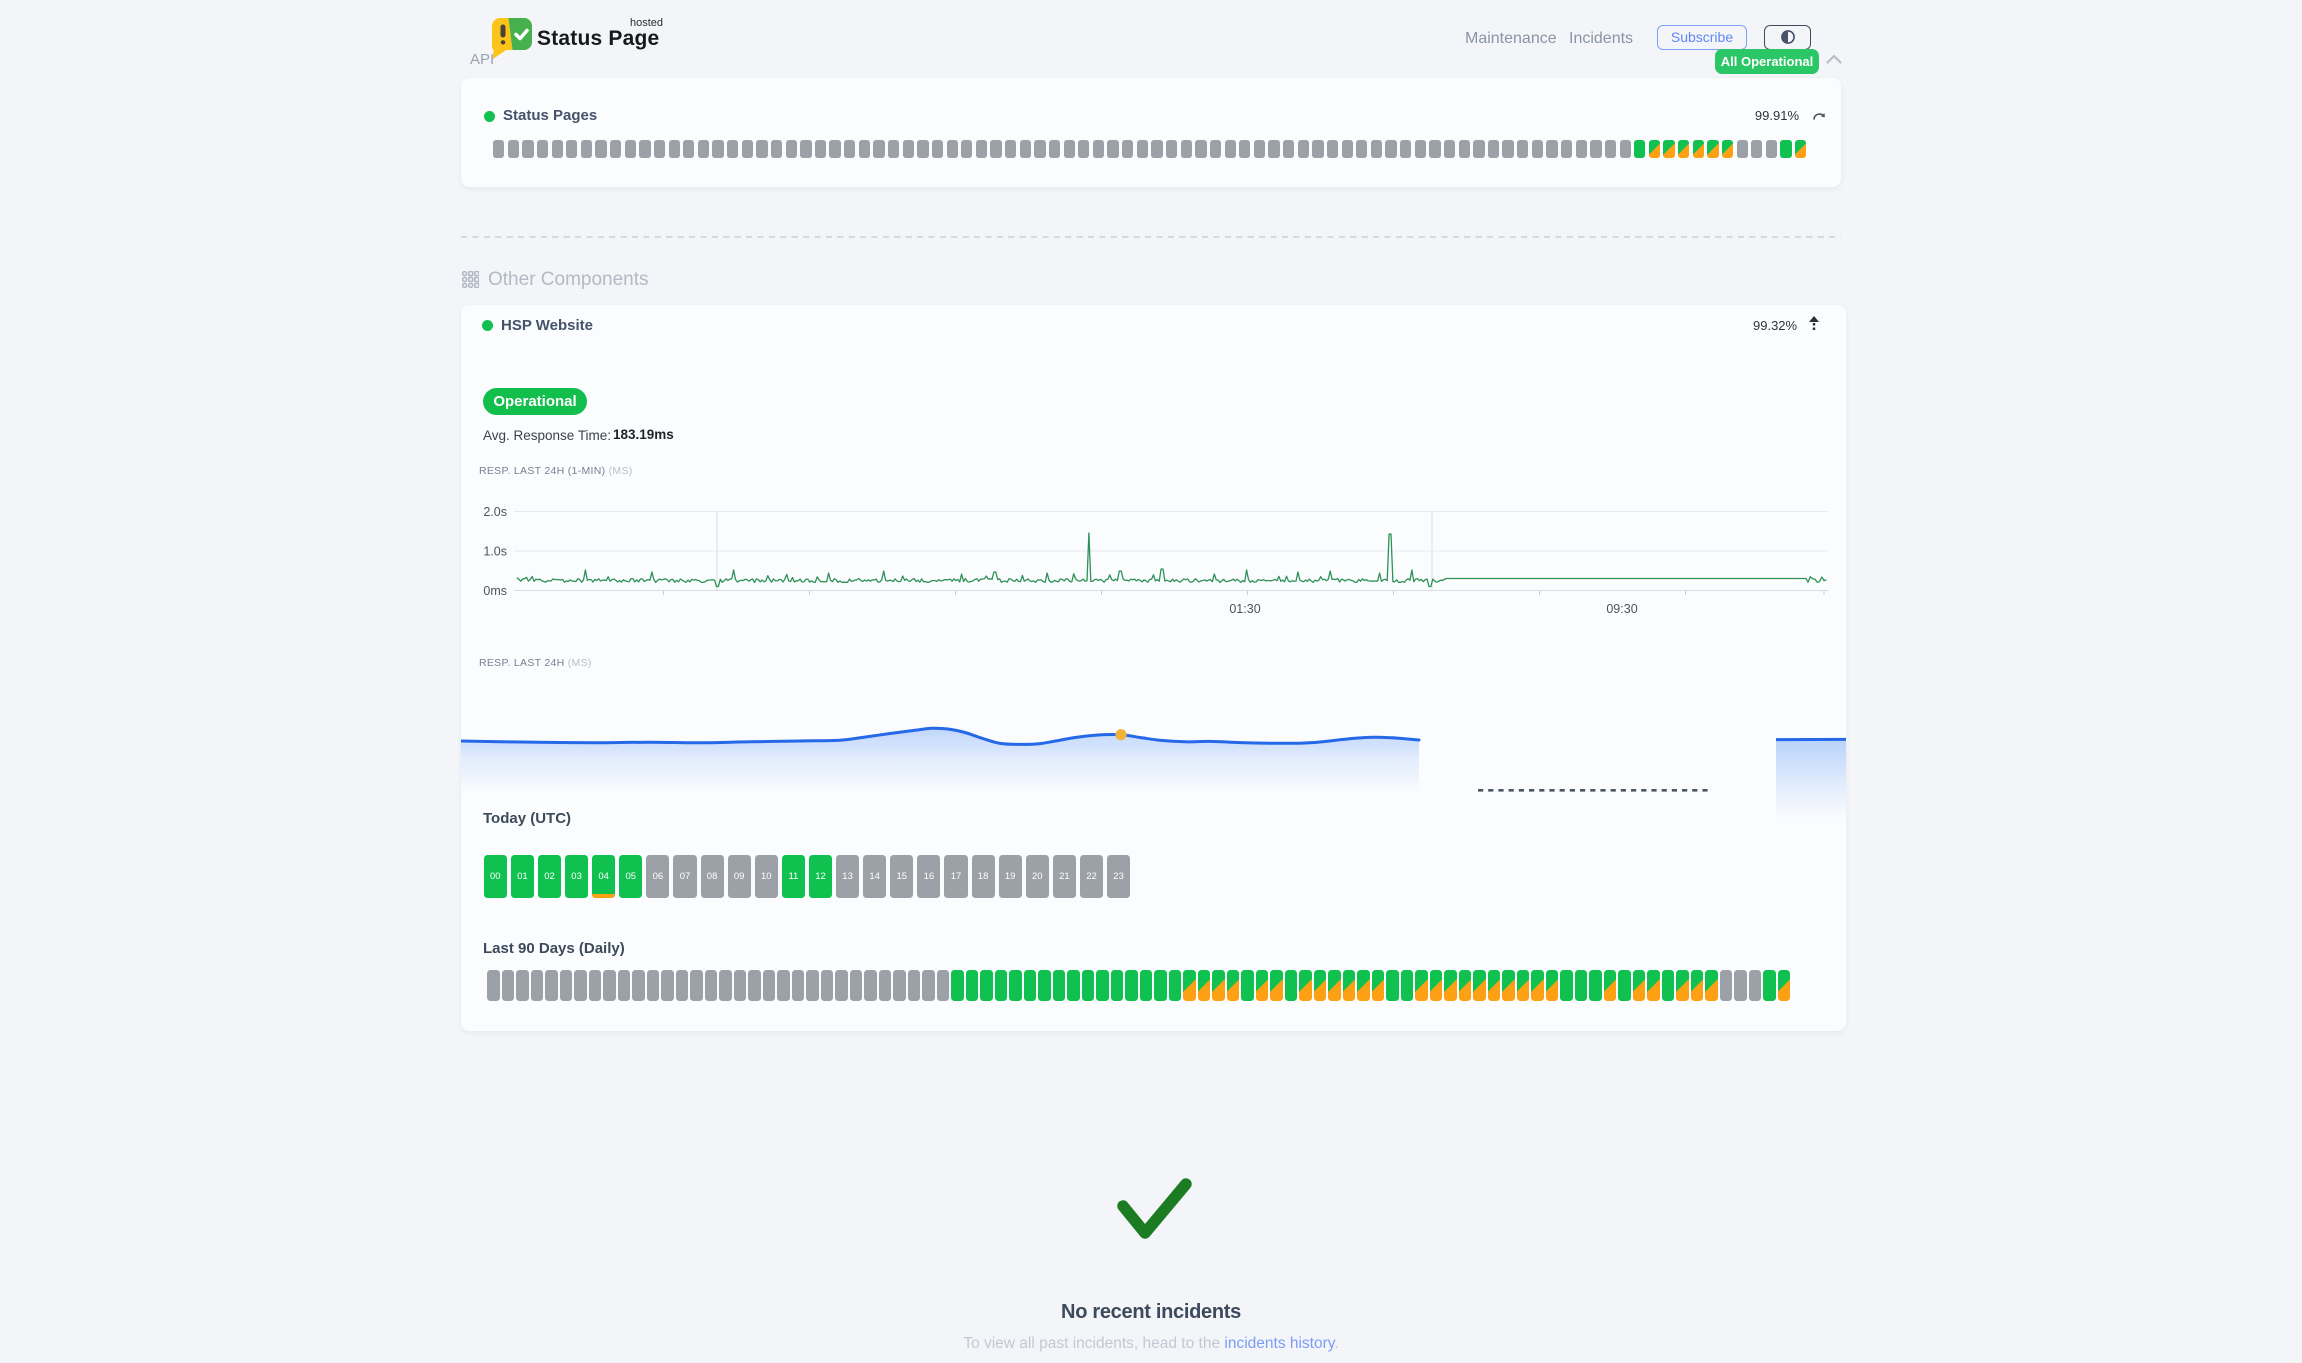  I want to click on svg-text: 01:30, so click(1244, 609).